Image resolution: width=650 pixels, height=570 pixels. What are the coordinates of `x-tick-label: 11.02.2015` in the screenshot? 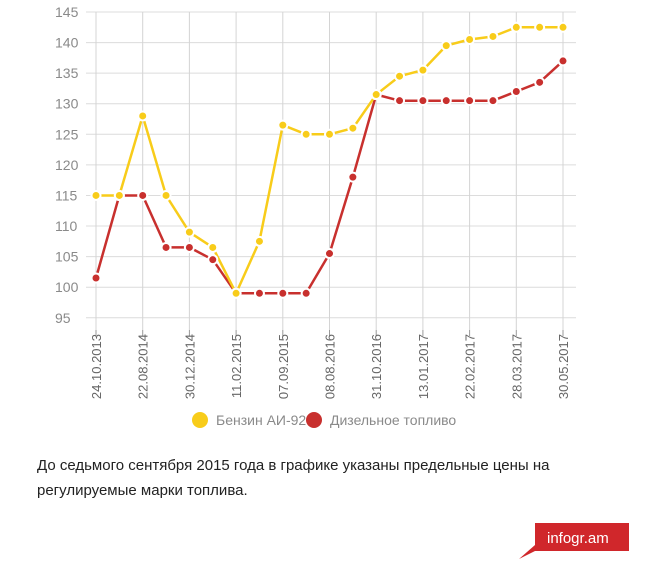 It's located at (236, 366).